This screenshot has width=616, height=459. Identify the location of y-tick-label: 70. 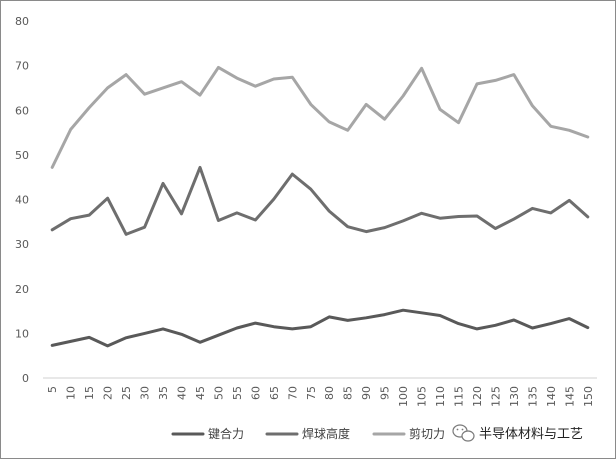
(22, 66).